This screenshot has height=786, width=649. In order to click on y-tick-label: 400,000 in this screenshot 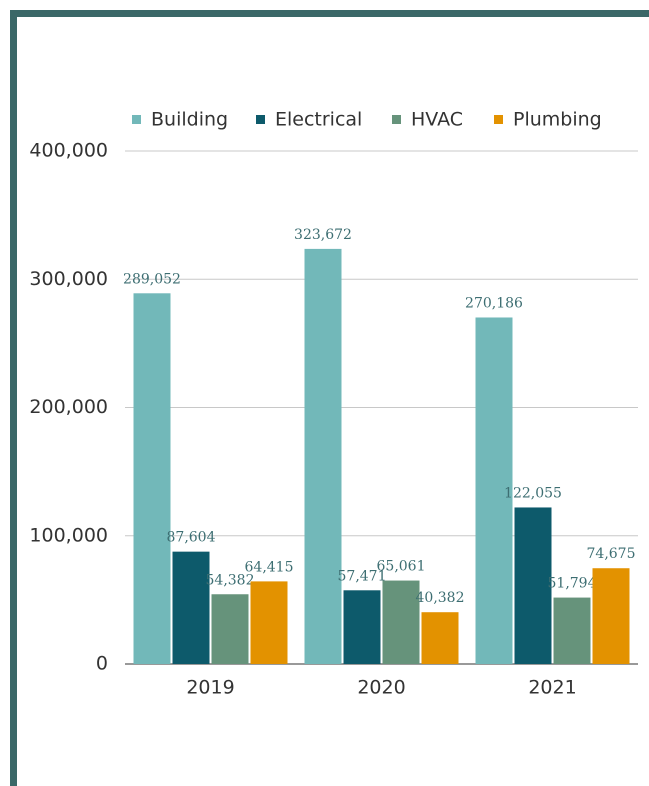, I will do `click(68, 151)`.